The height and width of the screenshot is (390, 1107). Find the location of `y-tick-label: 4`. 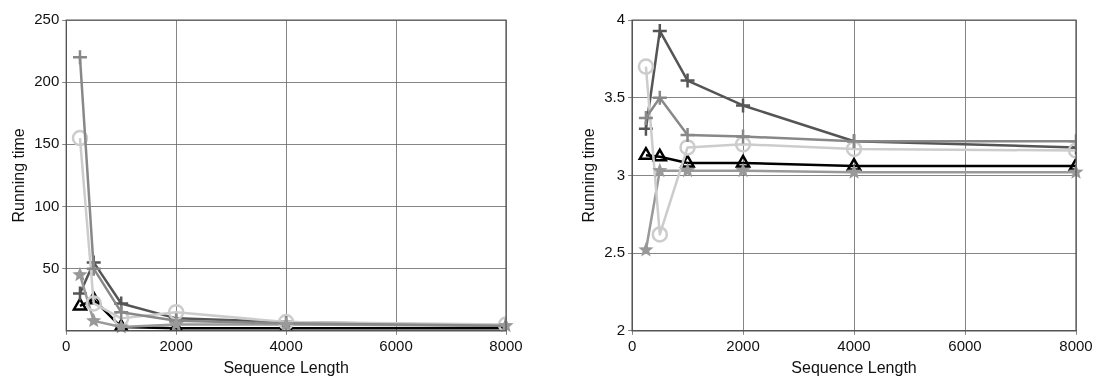

y-tick-label: 4 is located at coordinates (621, 19).